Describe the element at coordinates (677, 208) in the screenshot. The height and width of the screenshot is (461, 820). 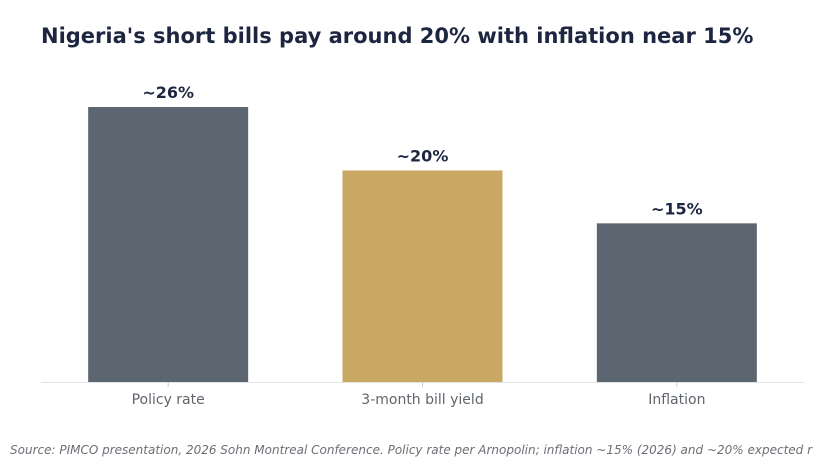
I see `value-label-3: ~15%` at that location.